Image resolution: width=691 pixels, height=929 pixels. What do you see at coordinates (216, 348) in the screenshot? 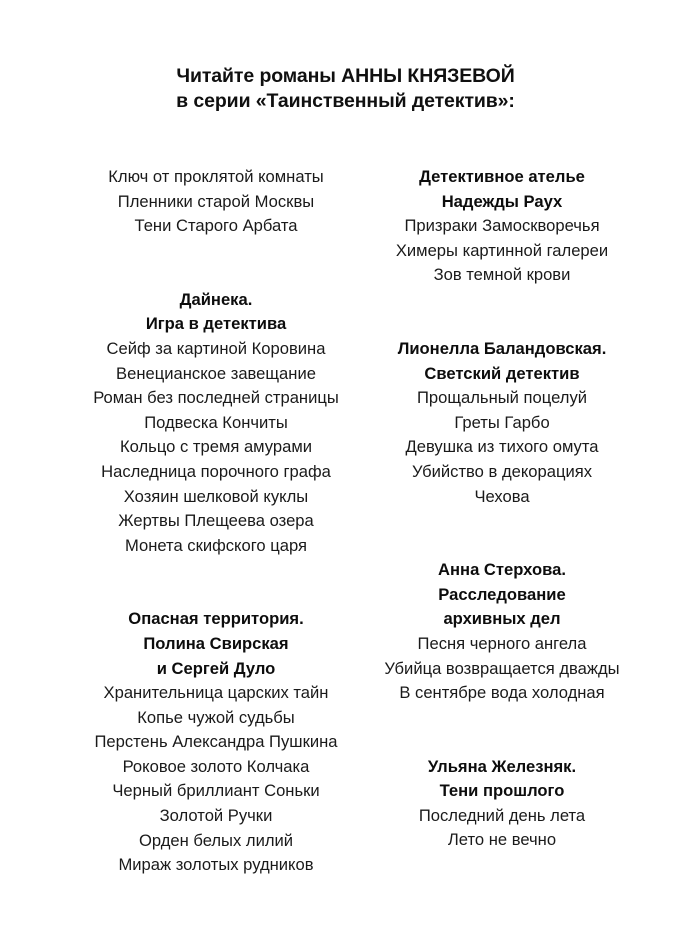
I see `book-title: Сейф за картиной Коровина` at bounding box center [216, 348].